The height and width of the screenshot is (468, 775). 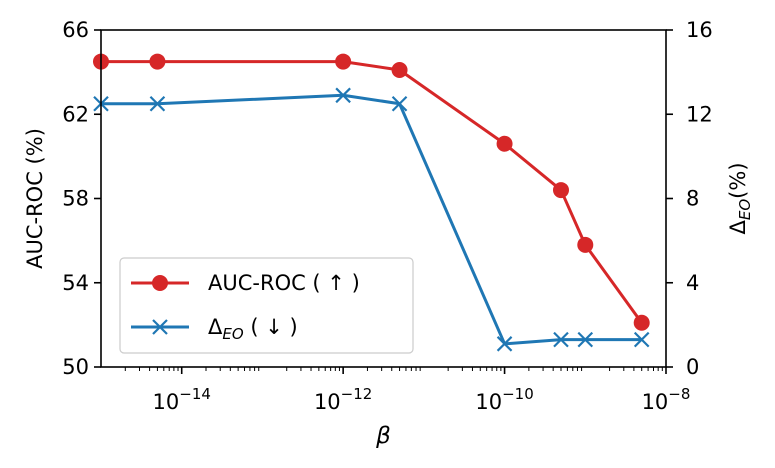 What do you see at coordinates (666, 399) in the screenshot?
I see `x-axis-tick-label: 10−8` at bounding box center [666, 399].